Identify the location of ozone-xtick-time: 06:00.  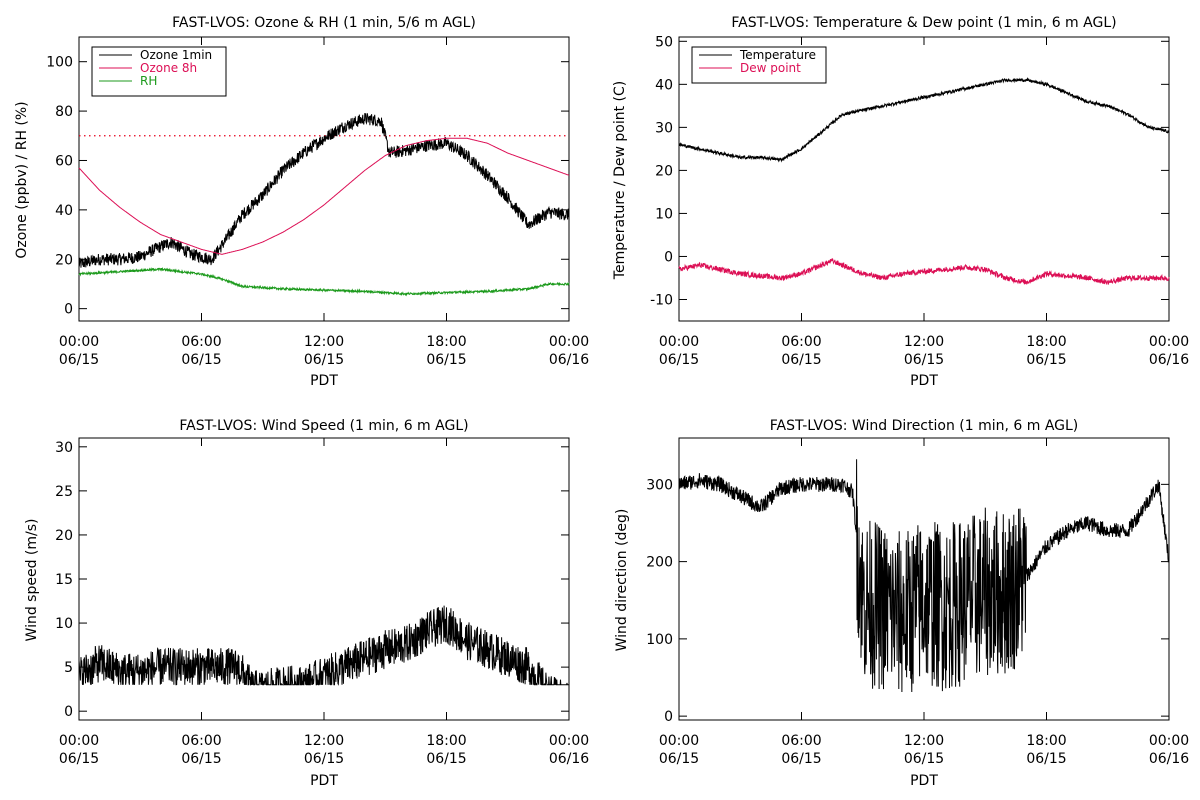
(201, 342).